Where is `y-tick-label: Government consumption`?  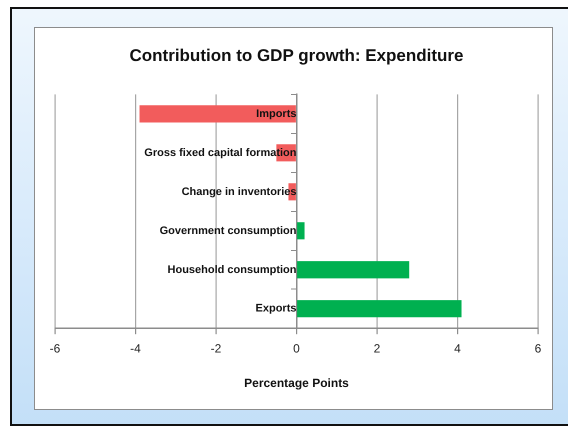 y-tick-label: Government consumption is located at coordinates (228, 230).